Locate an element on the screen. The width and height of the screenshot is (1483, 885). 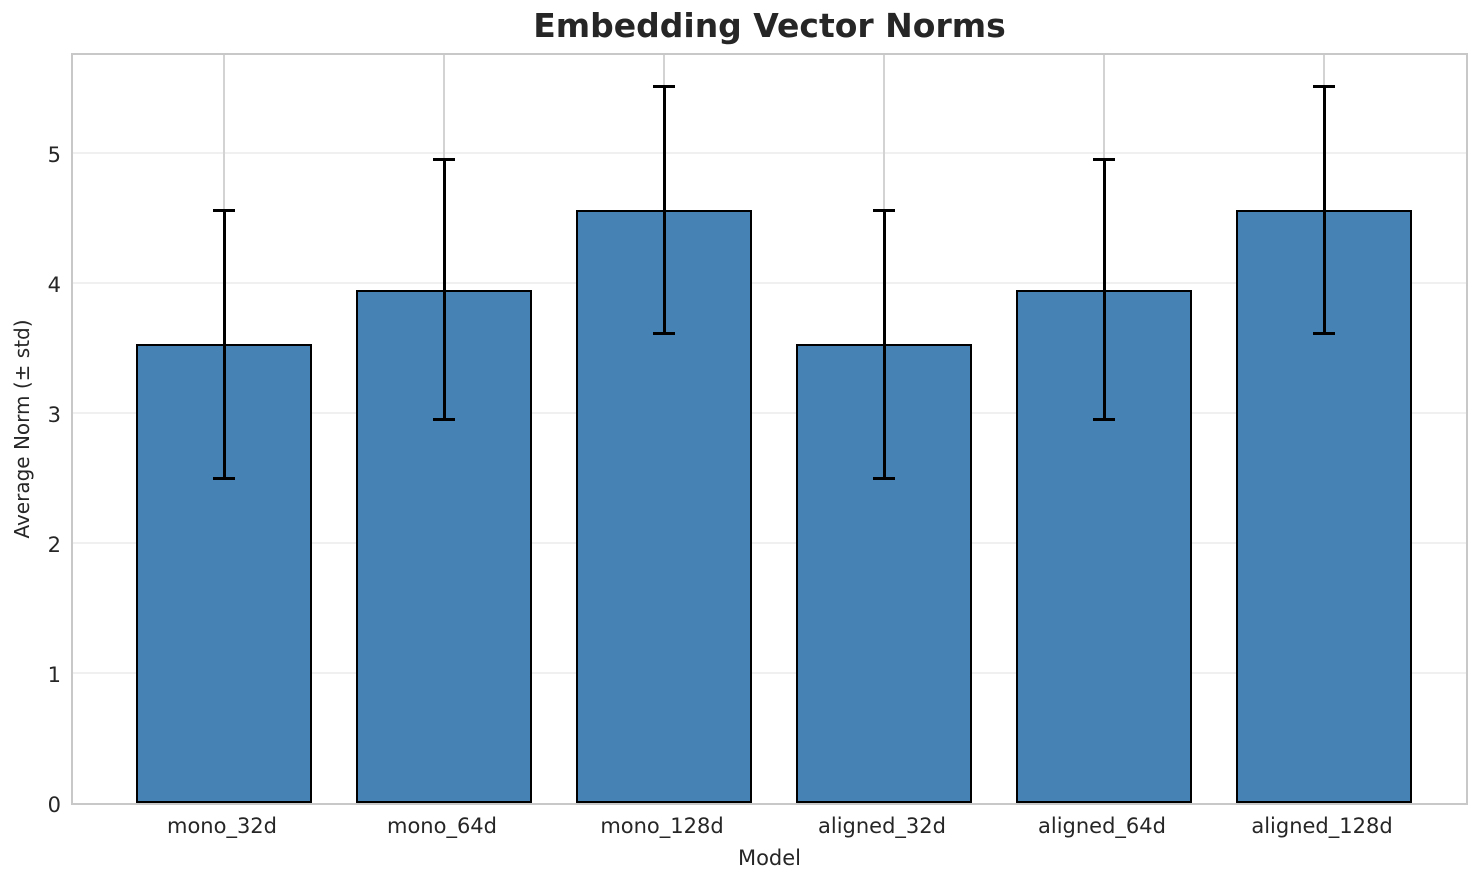
x-tick-label: mono_32d is located at coordinates (221, 826).